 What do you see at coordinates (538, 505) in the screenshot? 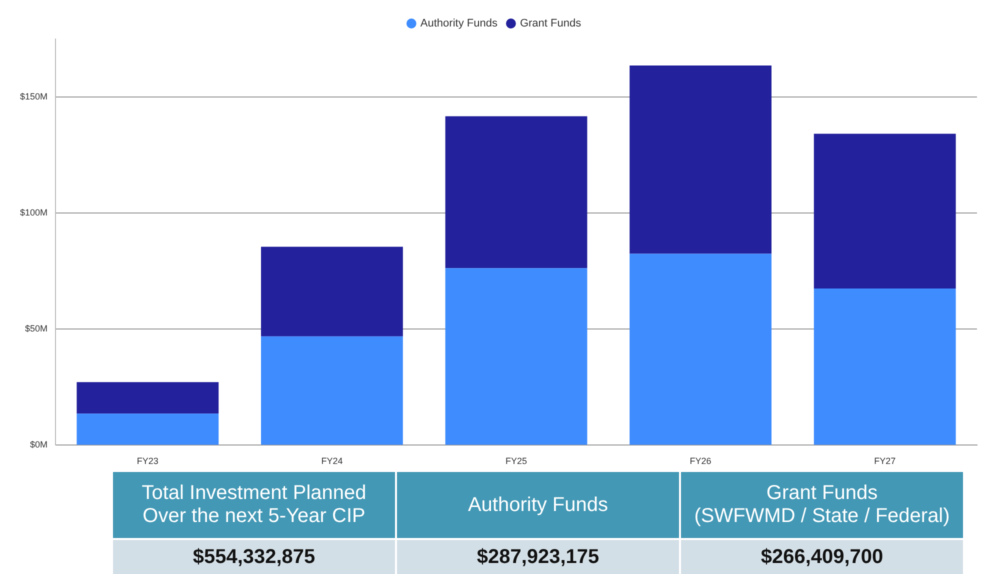
I see `text: Authority Funds` at bounding box center [538, 505].